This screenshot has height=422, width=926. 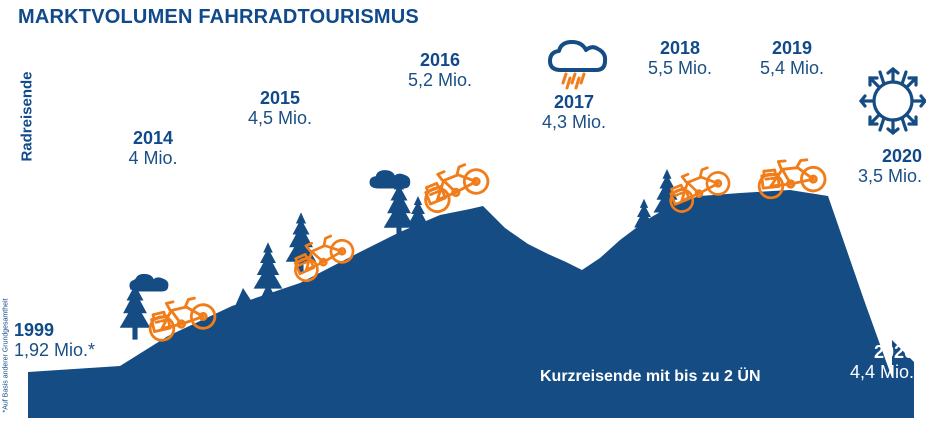 I want to click on callout-2020-year: 2020, so click(x=901, y=156).